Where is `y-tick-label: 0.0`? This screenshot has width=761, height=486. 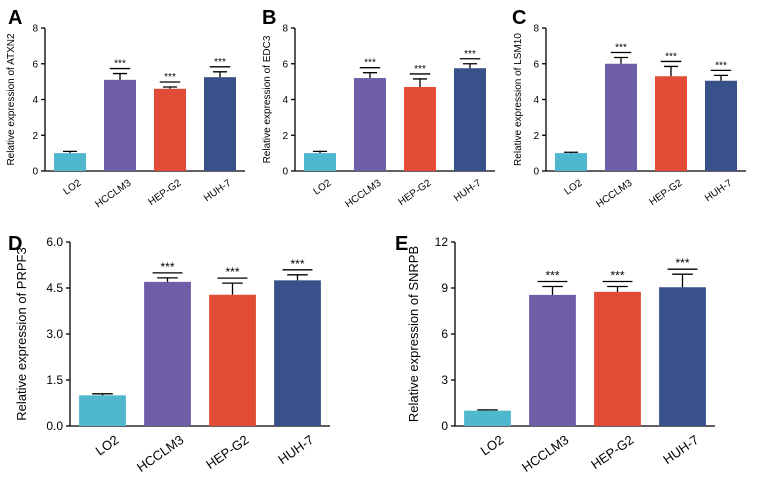 y-tick-label: 0.0 is located at coordinates (54, 426).